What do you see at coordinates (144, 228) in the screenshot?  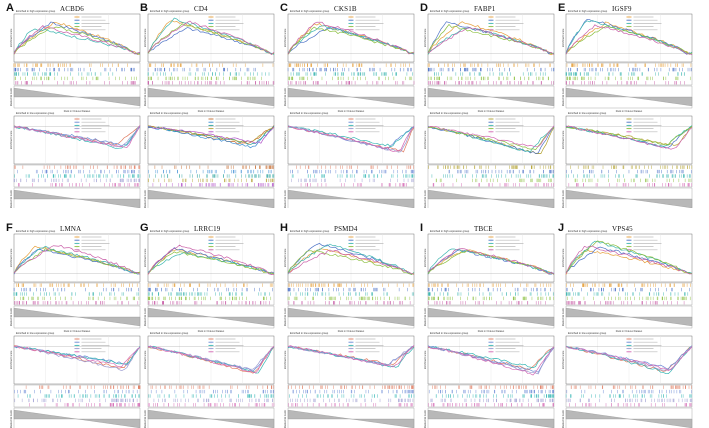 I see `panel-letter: G` at bounding box center [144, 228].